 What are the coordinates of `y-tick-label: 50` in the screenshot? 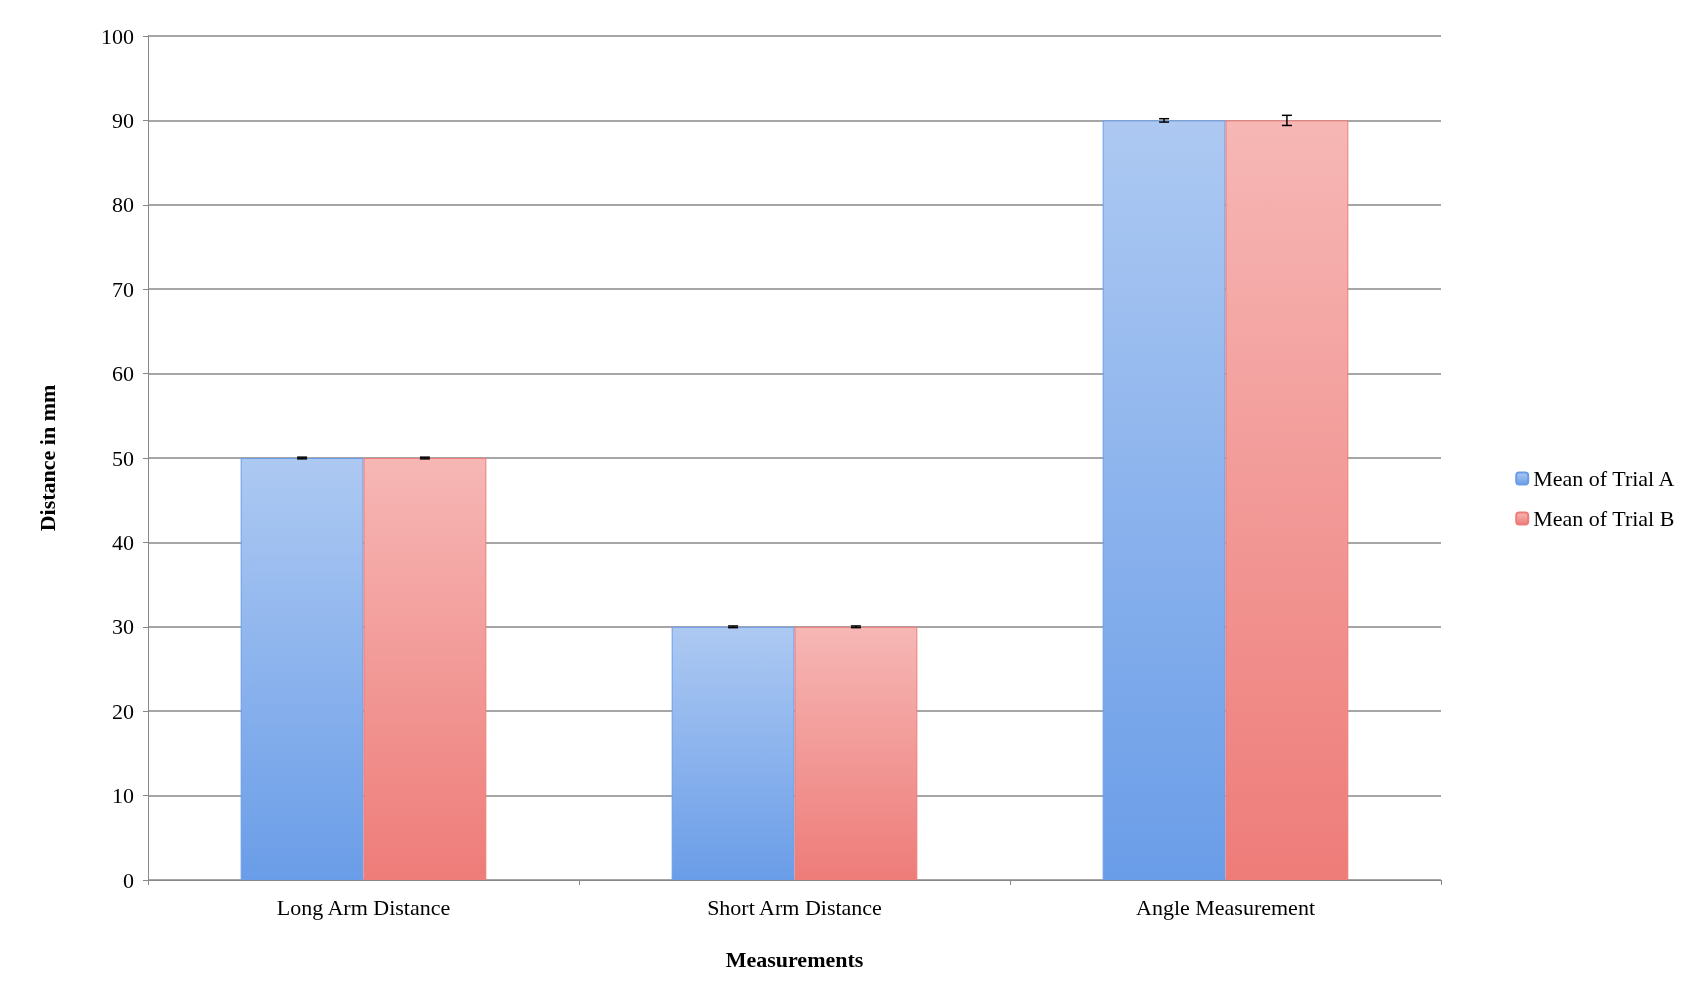 It's located at (123, 458).